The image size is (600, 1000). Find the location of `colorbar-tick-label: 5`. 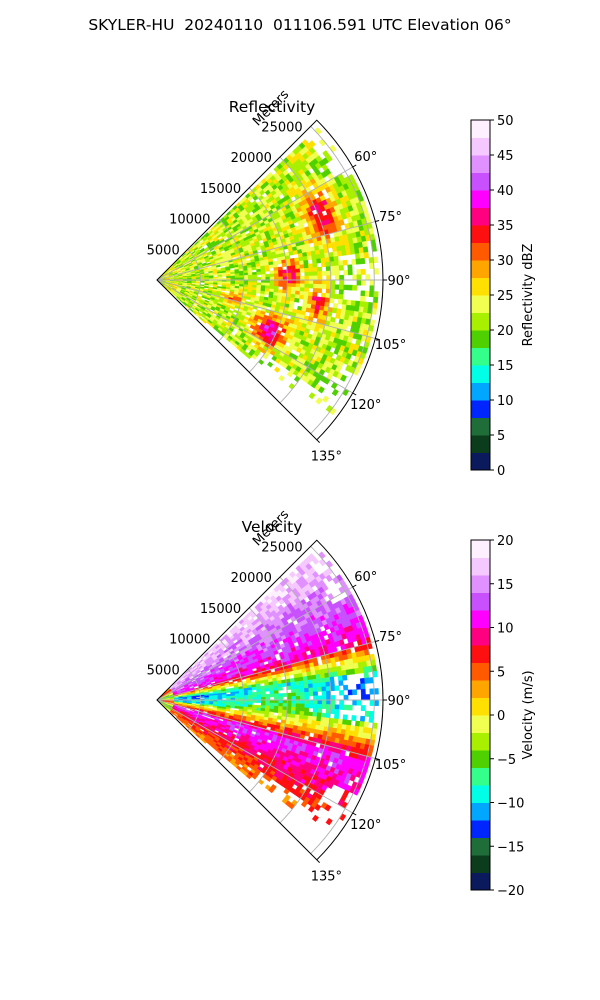

colorbar-tick-label: 5 is located at coordinates (501, 436).